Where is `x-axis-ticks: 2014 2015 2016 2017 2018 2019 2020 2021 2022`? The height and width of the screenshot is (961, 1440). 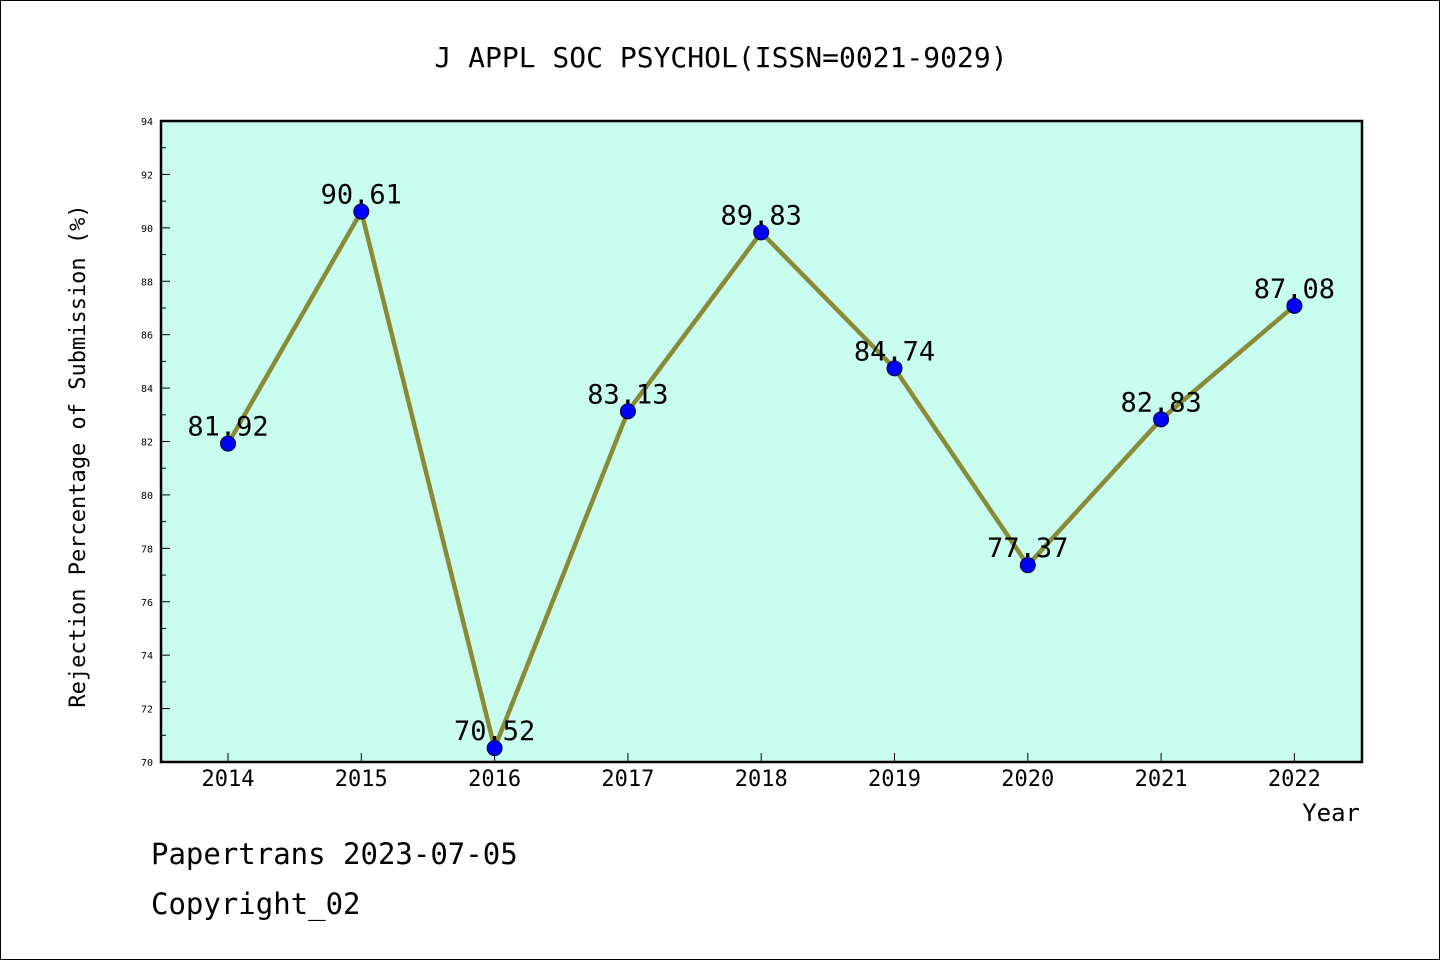
x-axis-ticks: 2014 2015 2016 2017 2018 2019 2020 2021 2022 is located at coordinates (761, 772).